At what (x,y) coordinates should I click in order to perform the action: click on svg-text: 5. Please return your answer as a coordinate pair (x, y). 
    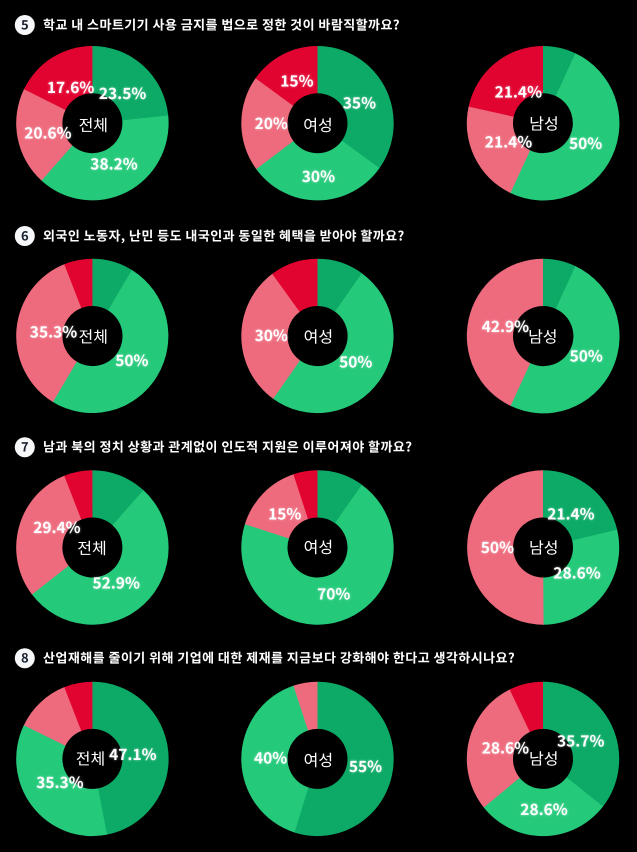
    Looking at the image, I should click on (25, 23).